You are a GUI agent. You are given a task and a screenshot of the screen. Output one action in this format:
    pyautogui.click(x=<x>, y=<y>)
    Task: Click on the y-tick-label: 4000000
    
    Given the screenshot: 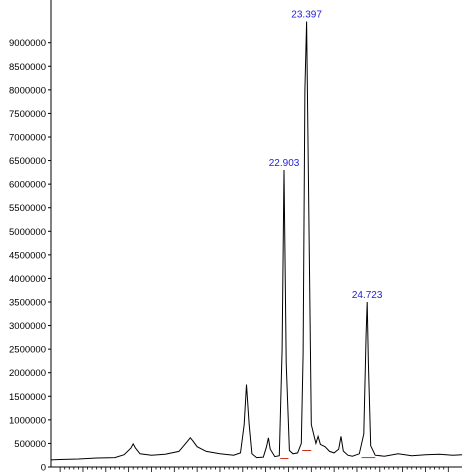 What is the action you would take?
    pyautogui.click(x=27, y=279)
    